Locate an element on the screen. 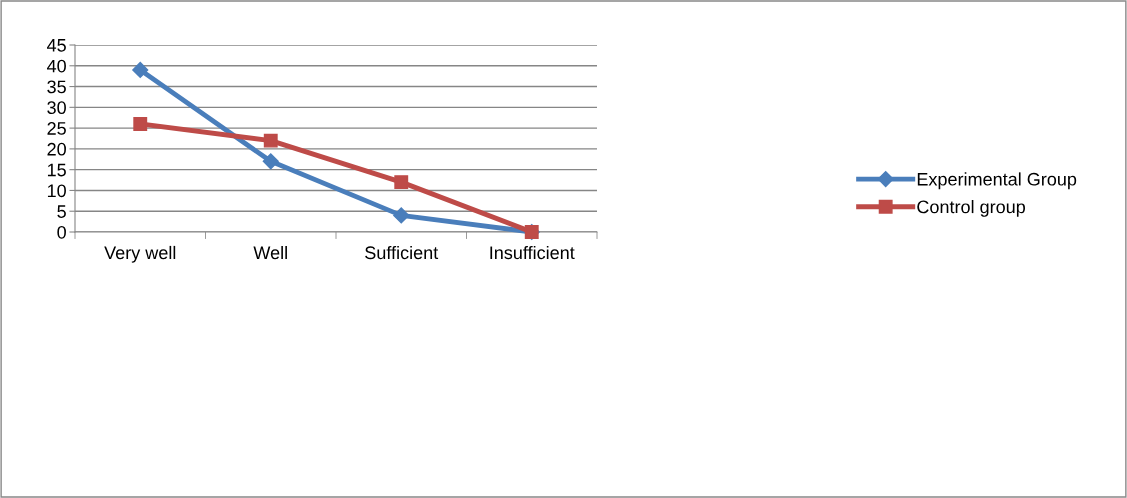 The width and height of the screenshot is (1127, 498). y-tick-label: 45 is located at coordinates (56, 45).